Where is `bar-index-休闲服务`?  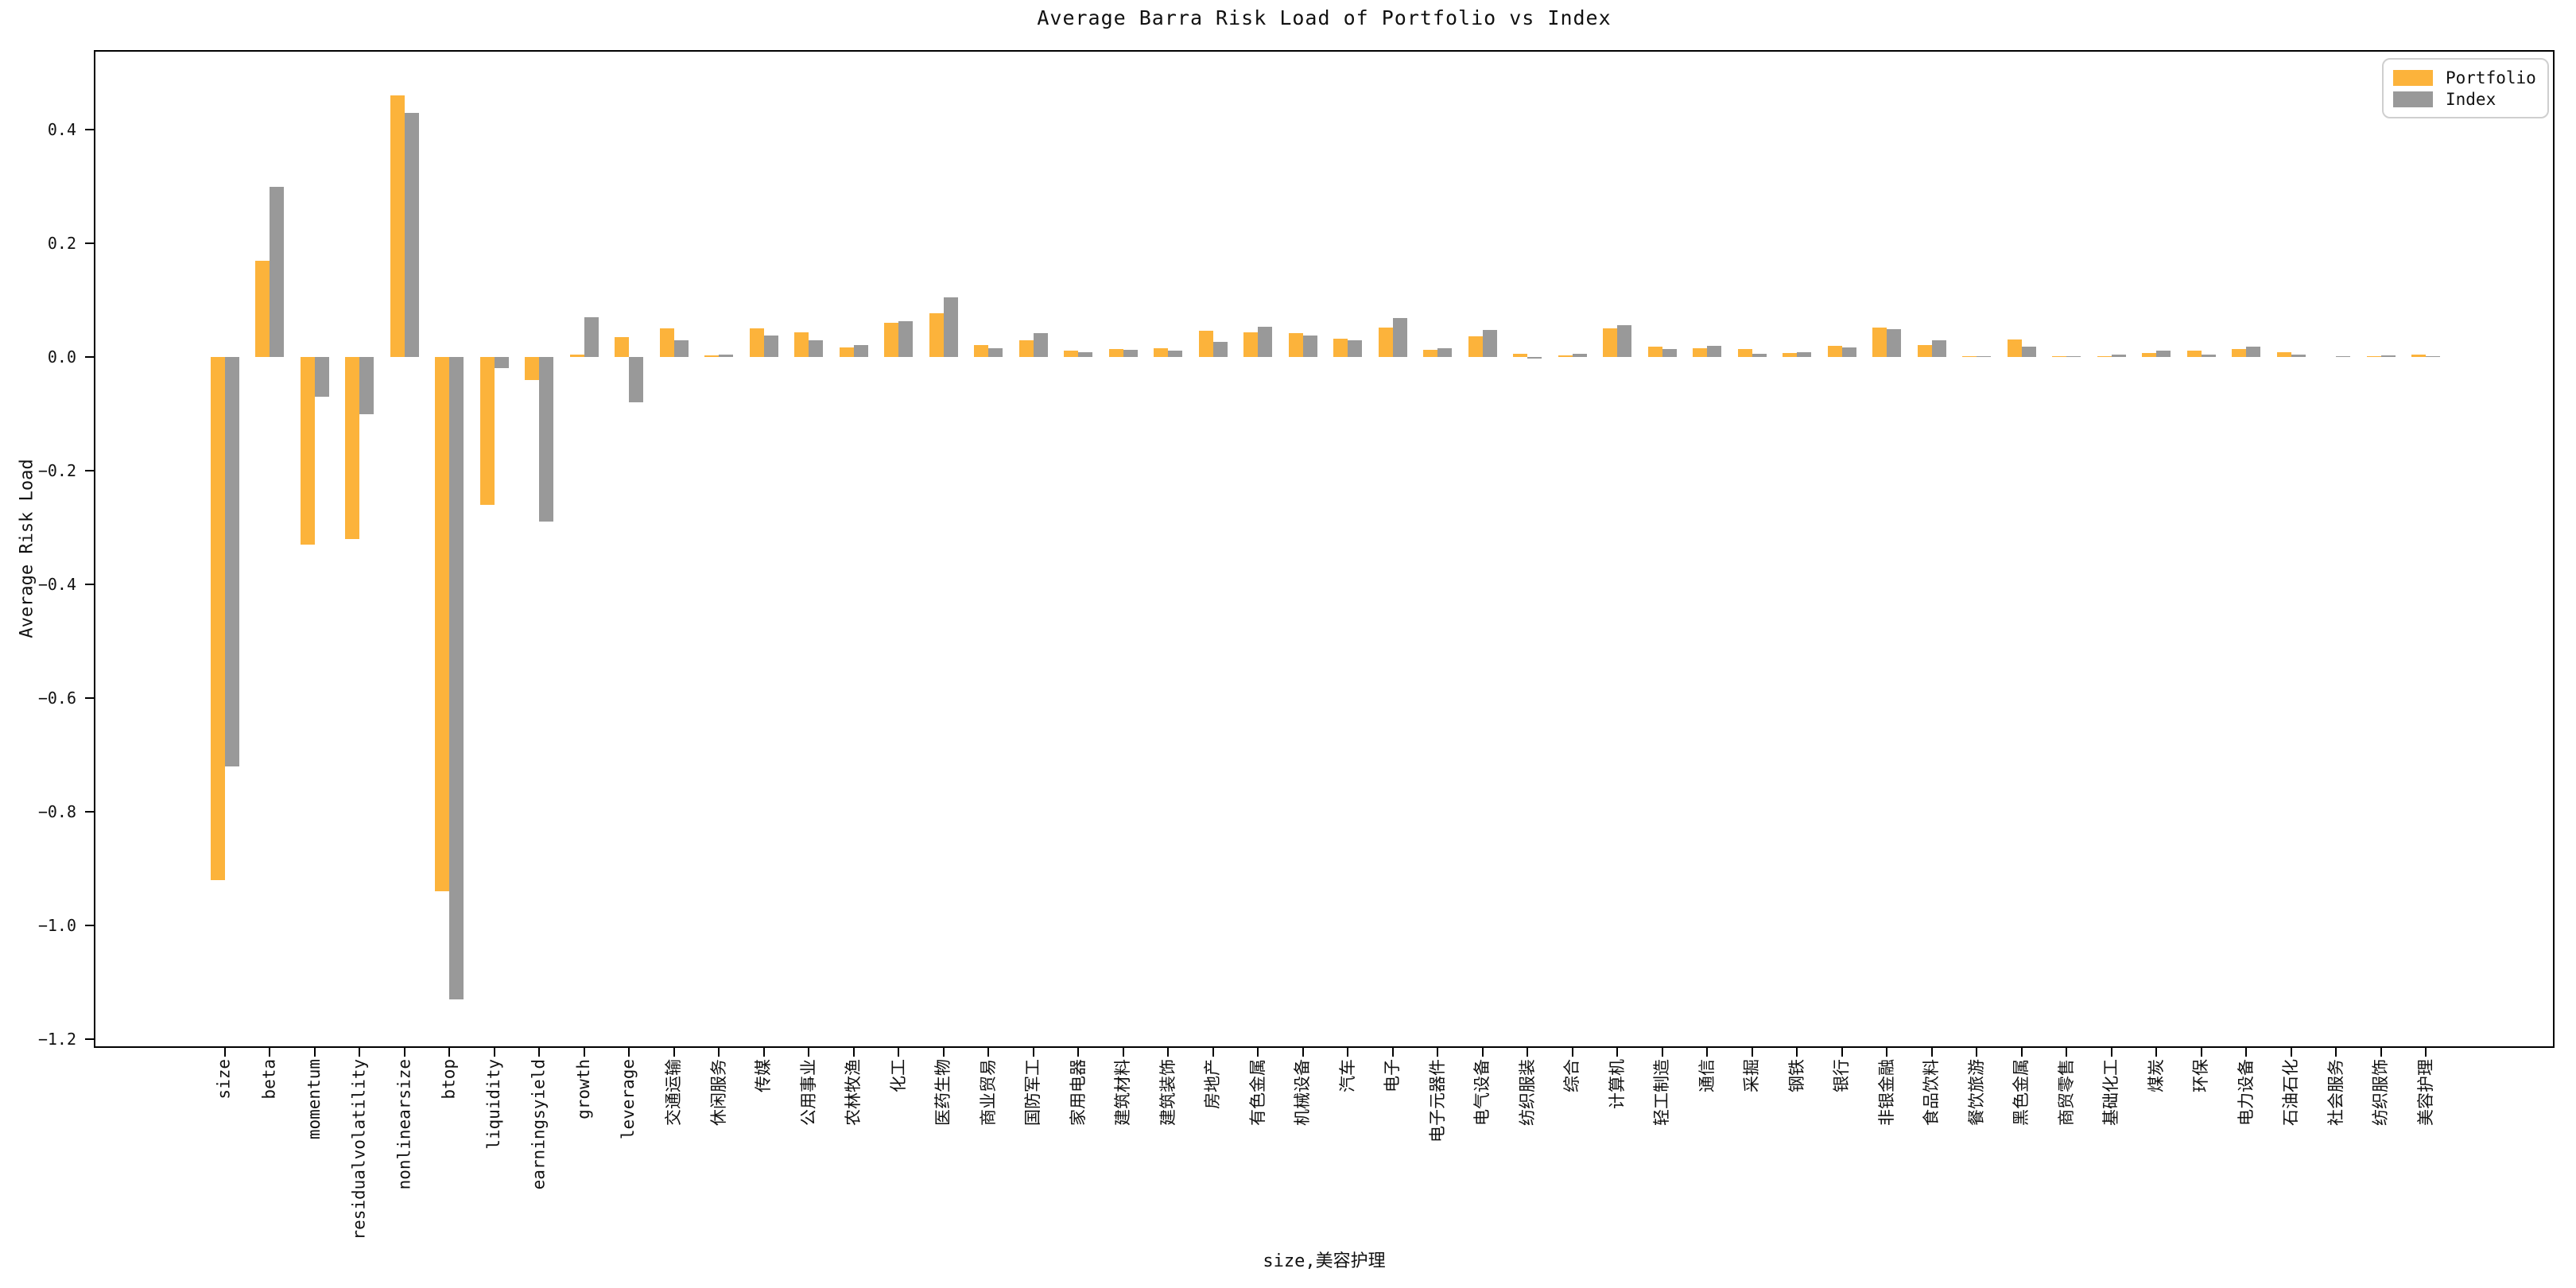 bar-index-休闲服务 is located at coordinates (726, 356).